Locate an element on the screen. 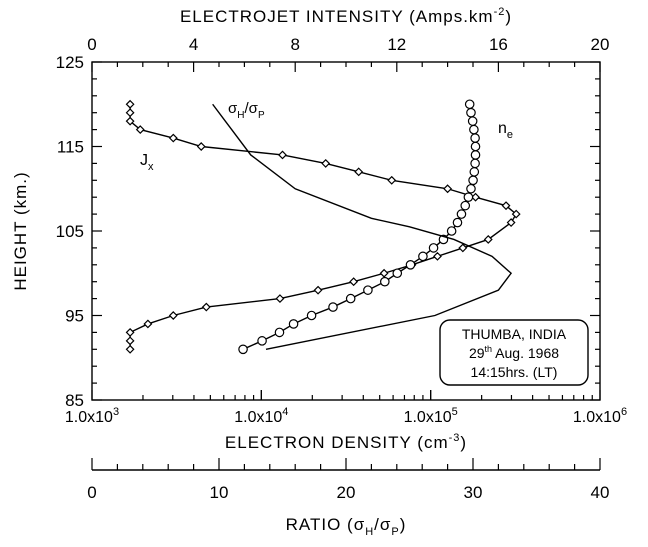 This screenshot has height=547, width=648. density-tick-label: 1.0x10⁶ is located at coordinates (600, 416).